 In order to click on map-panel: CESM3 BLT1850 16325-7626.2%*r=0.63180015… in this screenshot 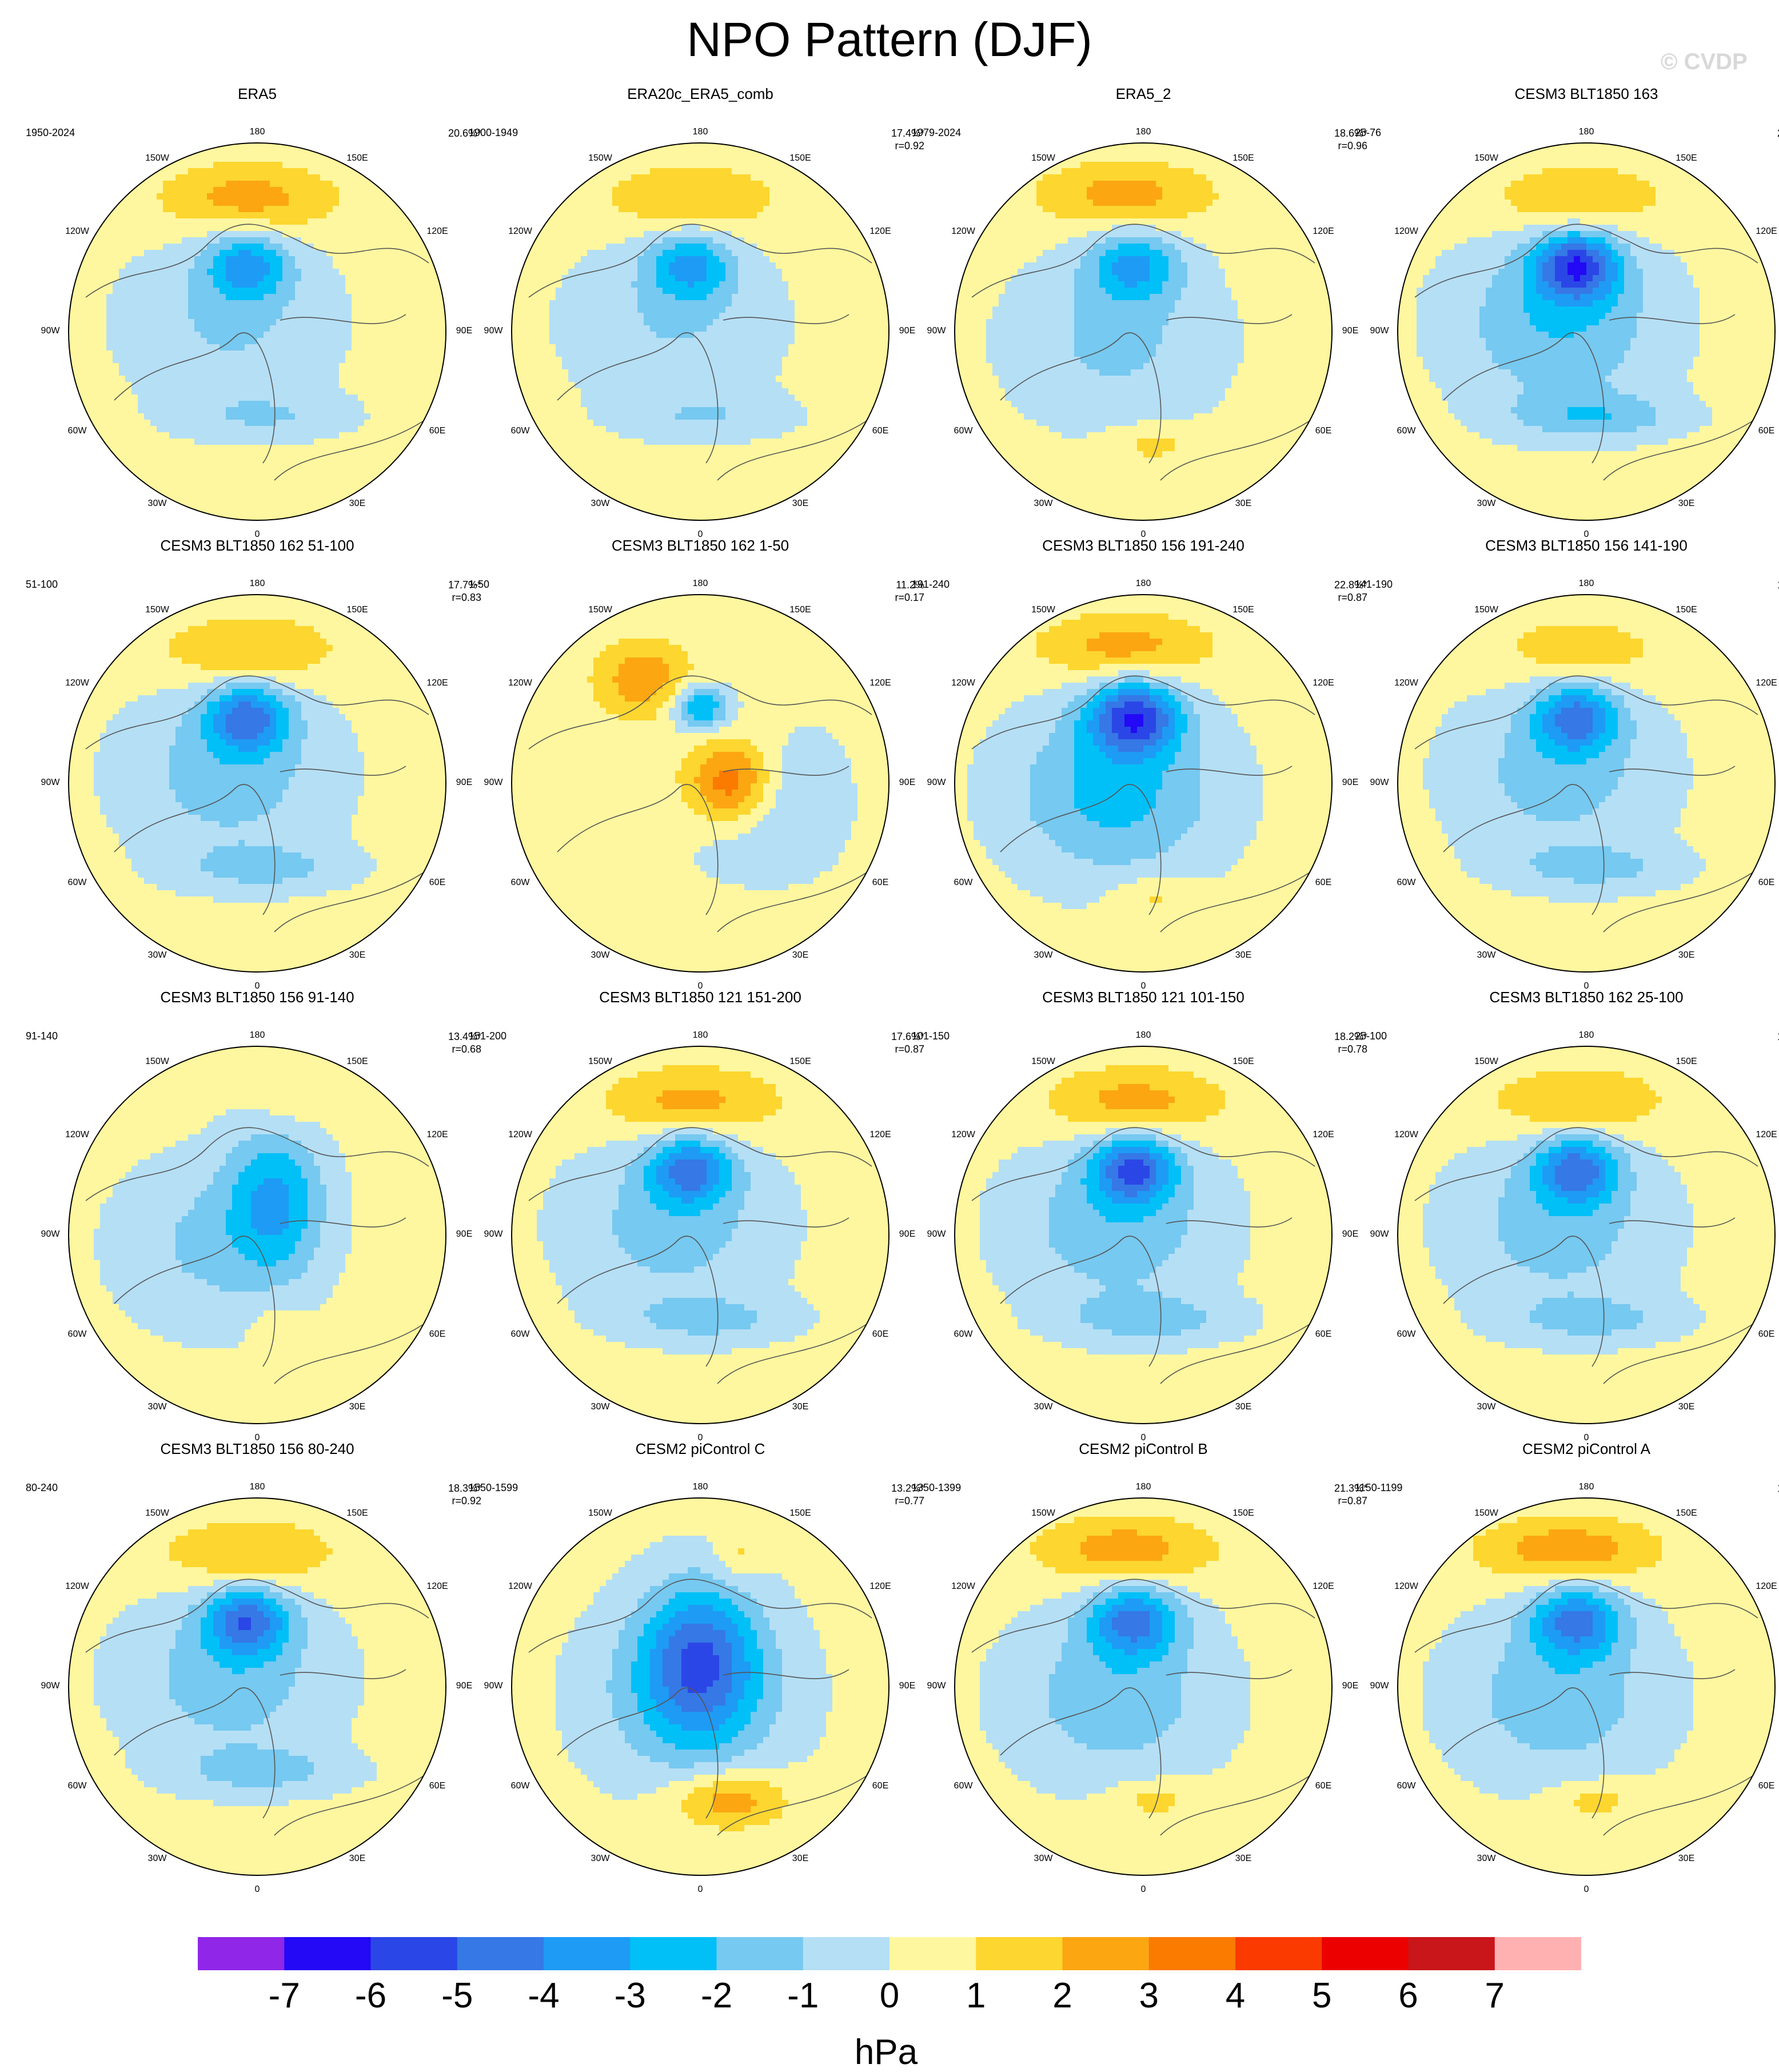, I will do `click(1574, 331)`.